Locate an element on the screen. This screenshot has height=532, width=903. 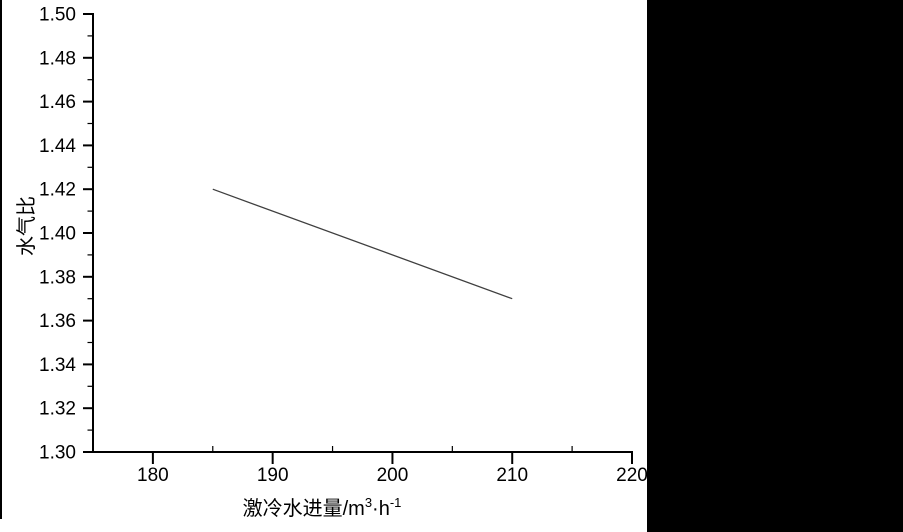
y-tick-label: 1.36 is located at coordinates (57, 321).